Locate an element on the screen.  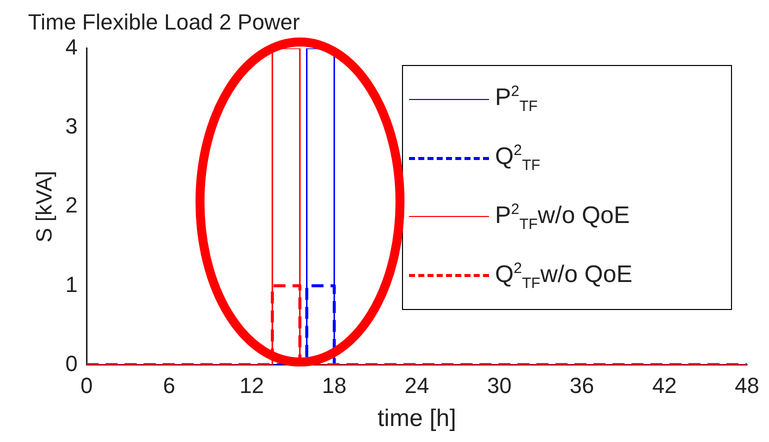
y-tick-label: 4 is located at coordinates (71, 47).